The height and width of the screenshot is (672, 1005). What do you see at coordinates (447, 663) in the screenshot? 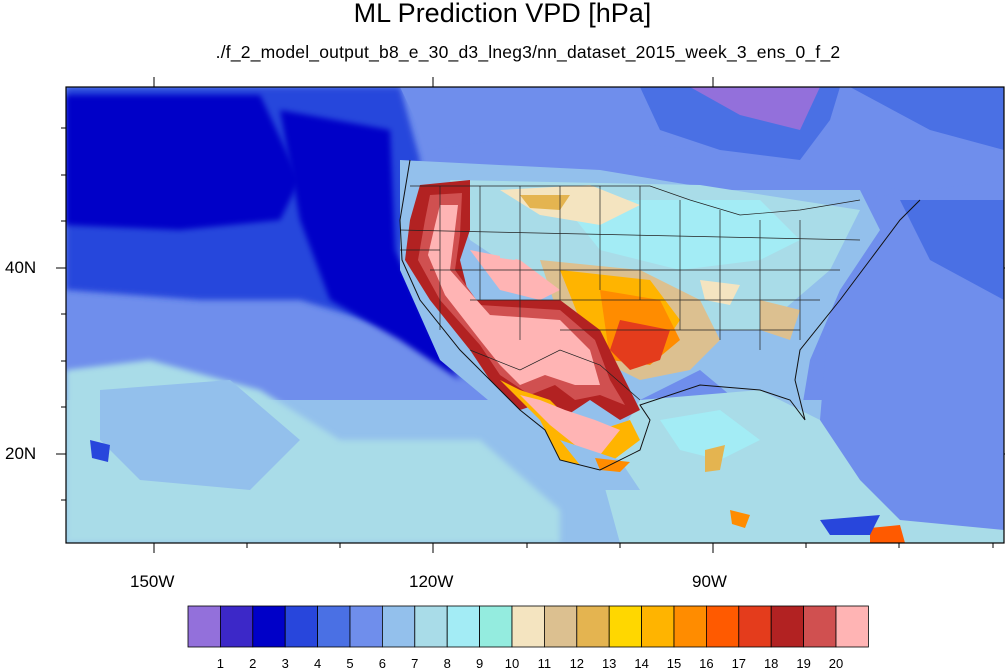
I see `colorbar-label: 8` at bounding box center [447, 663].